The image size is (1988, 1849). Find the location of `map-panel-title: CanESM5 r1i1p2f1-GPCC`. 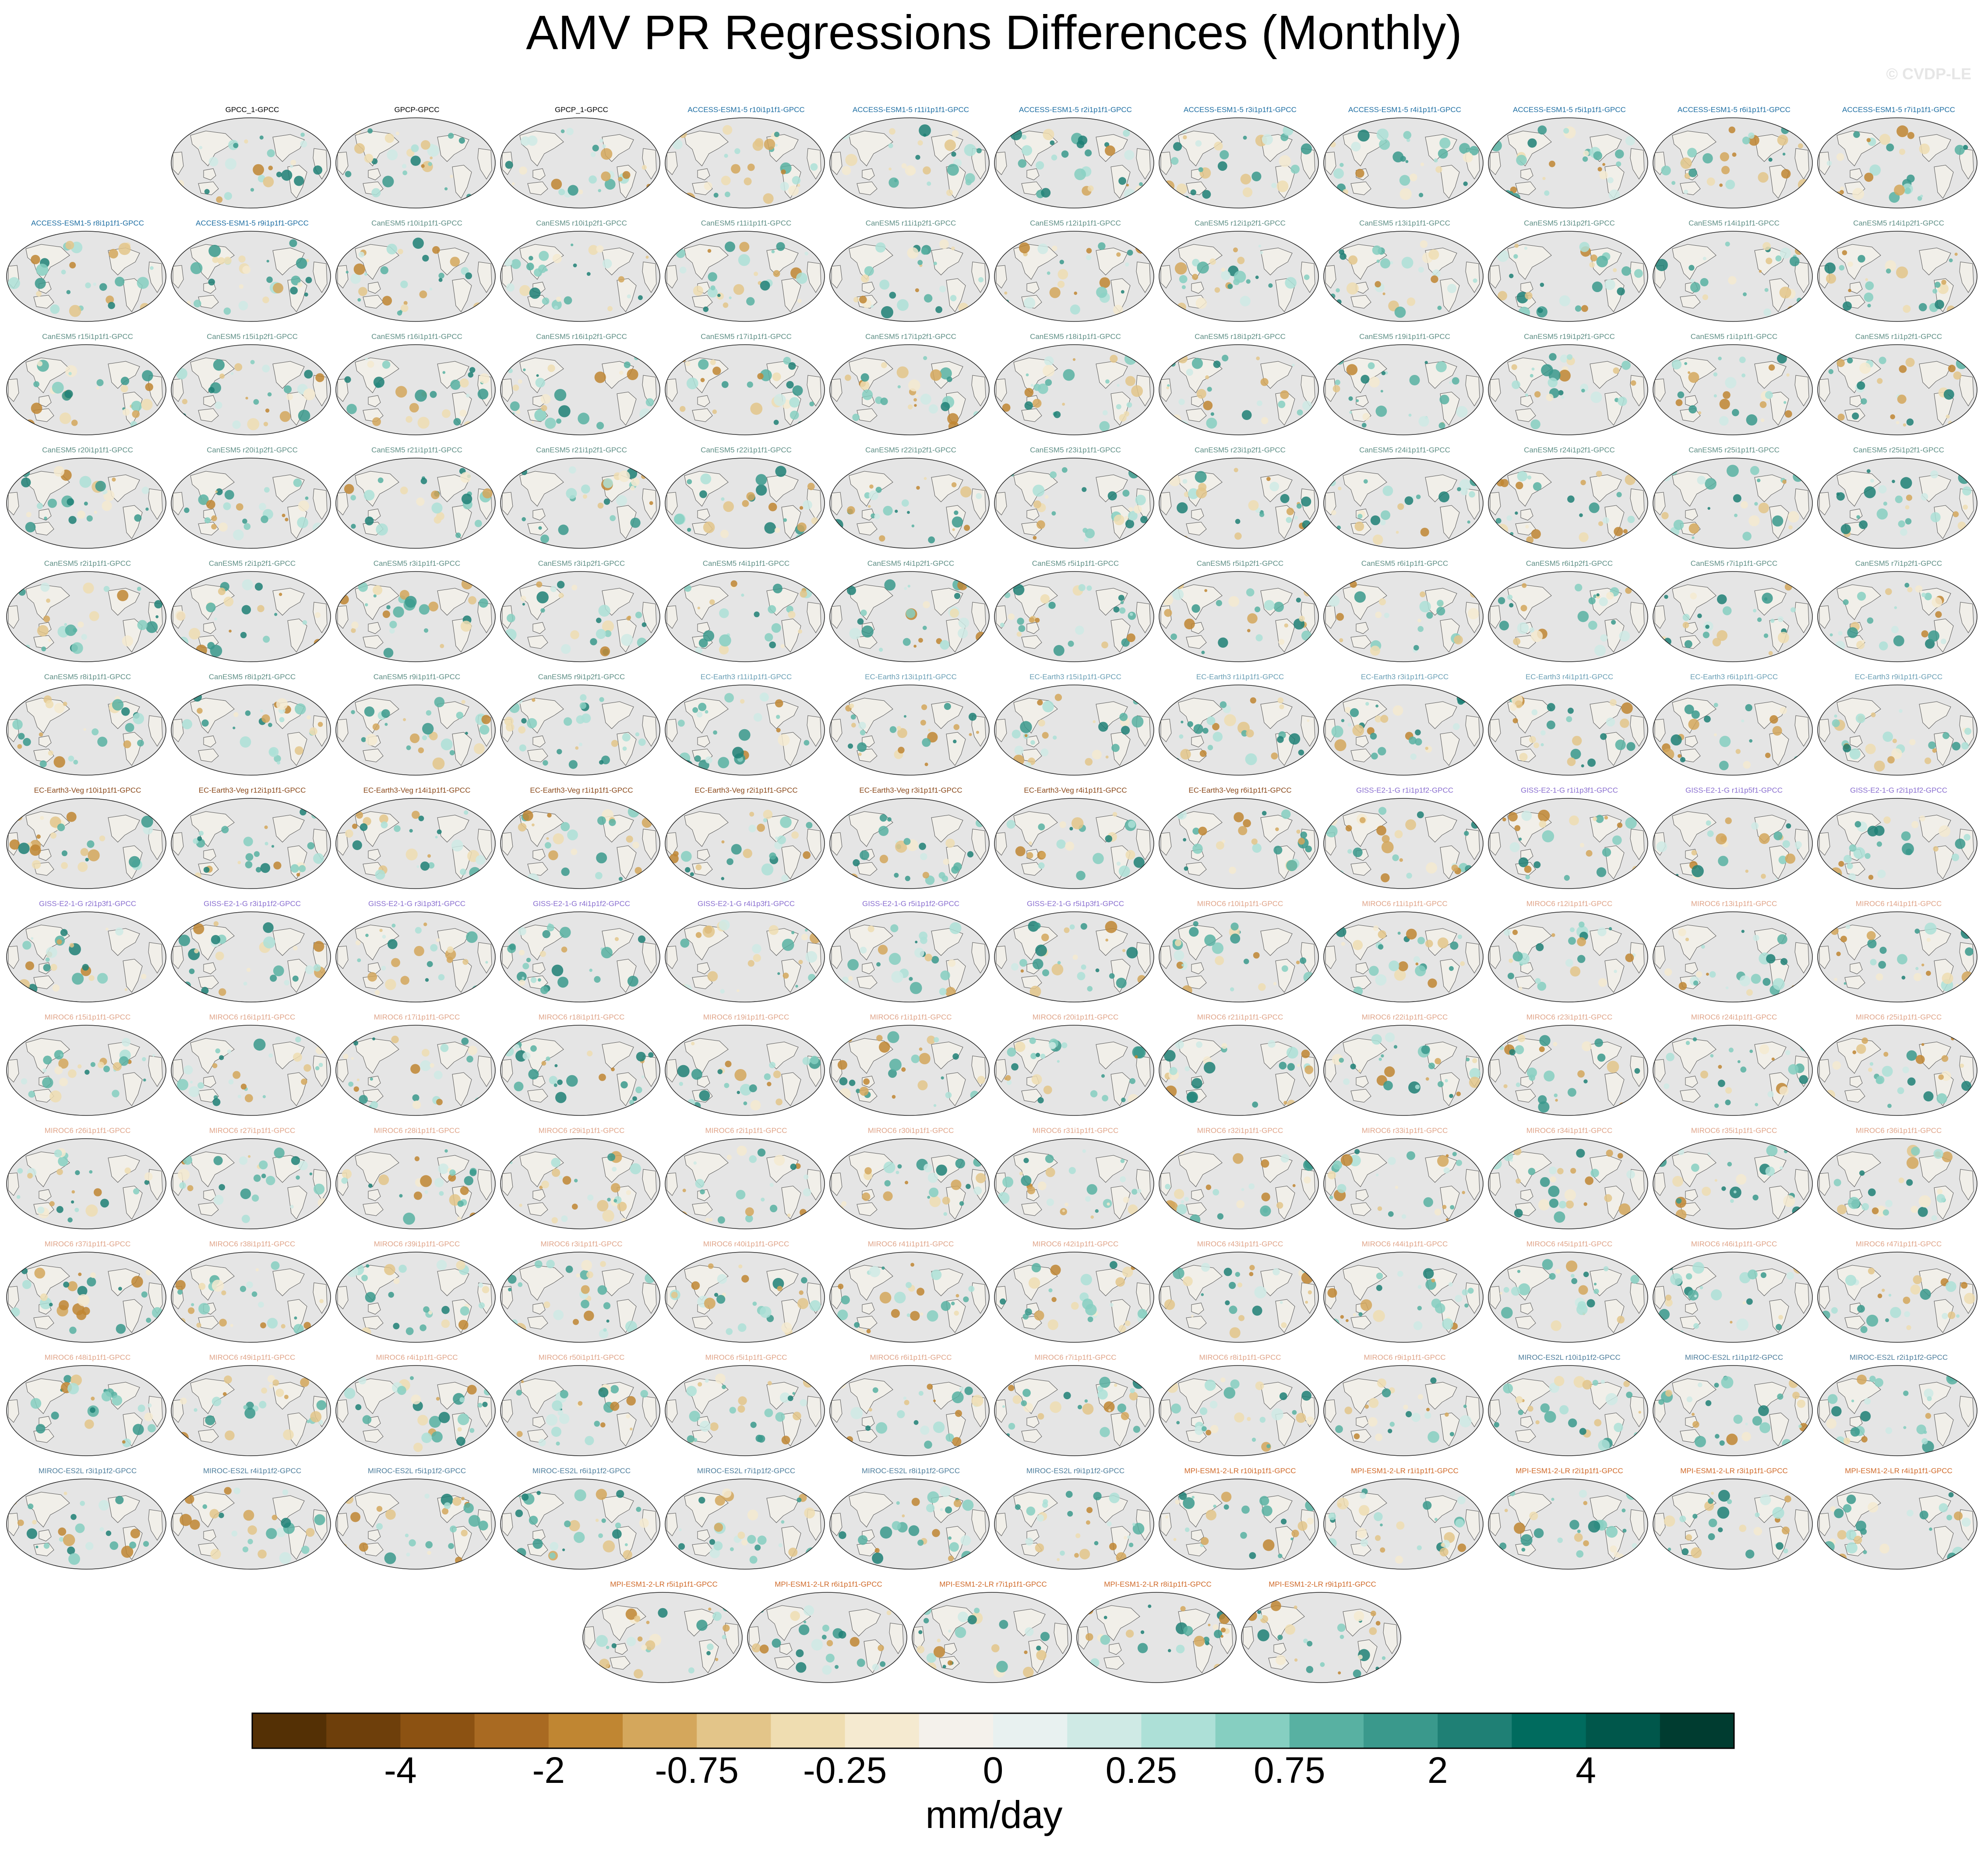

map-panel-title: CanESM5 r1i1p2f1-GPCC is located at coordinates (1898, 336).